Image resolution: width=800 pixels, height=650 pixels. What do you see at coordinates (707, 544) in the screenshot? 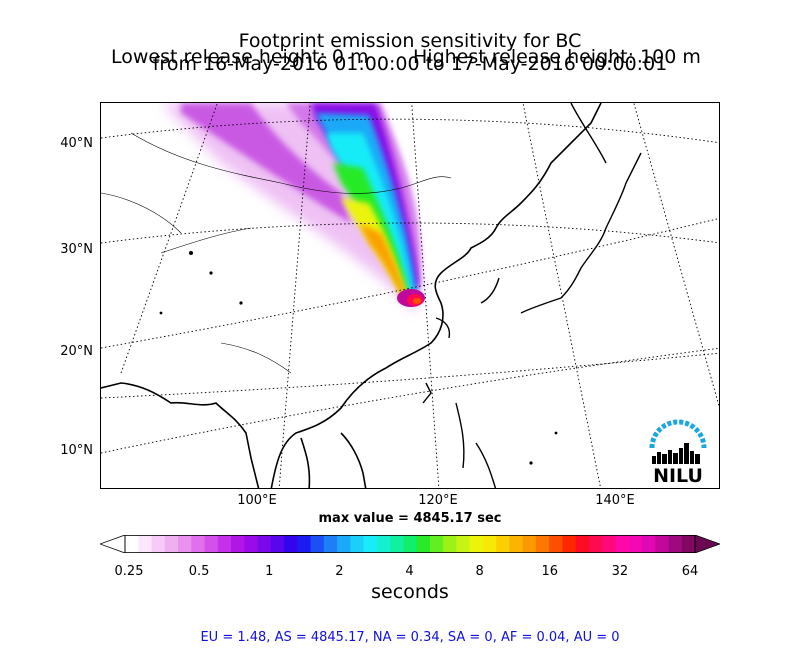
I see `colorbar-right-arrow` at bounding box center [707, 544].